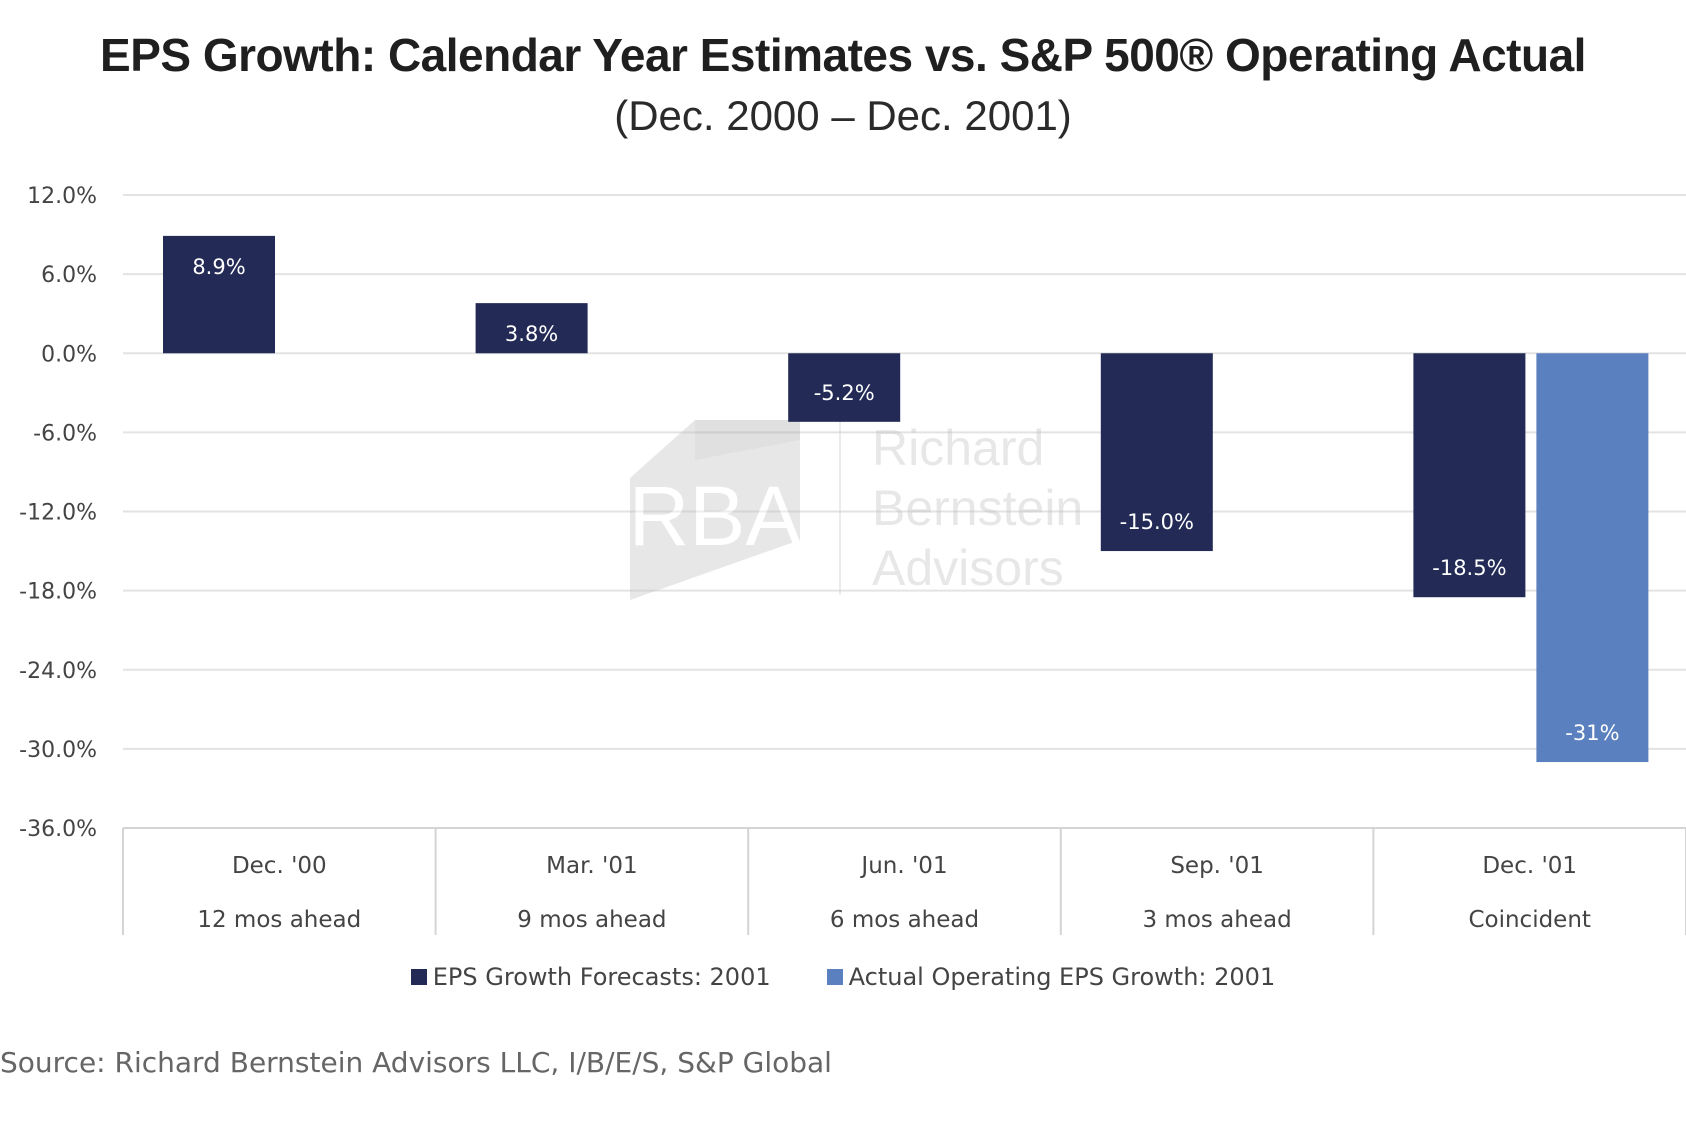 This screenshot has height=1144, width=1686. I want to click on x-tick-sublabel: 6 mos ahead, so click(904, 920).